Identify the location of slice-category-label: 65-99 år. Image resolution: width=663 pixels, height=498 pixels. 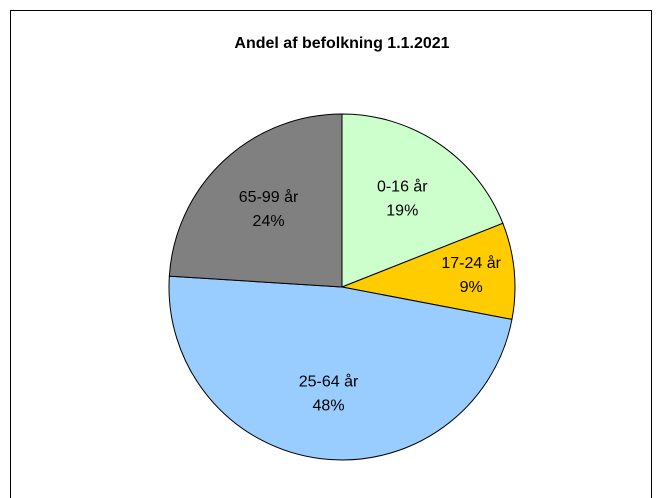
(269, 197).